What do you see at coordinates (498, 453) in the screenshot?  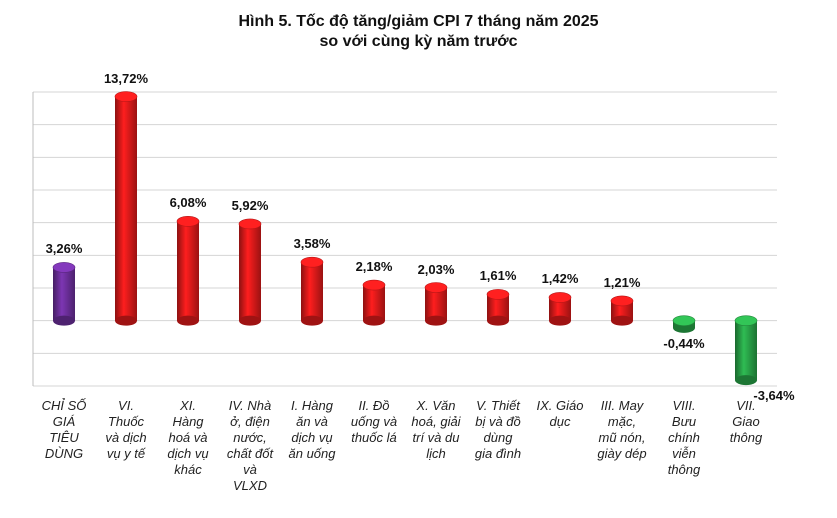 I see `category-label-line: gia đình` at bounding box center [498, 453].